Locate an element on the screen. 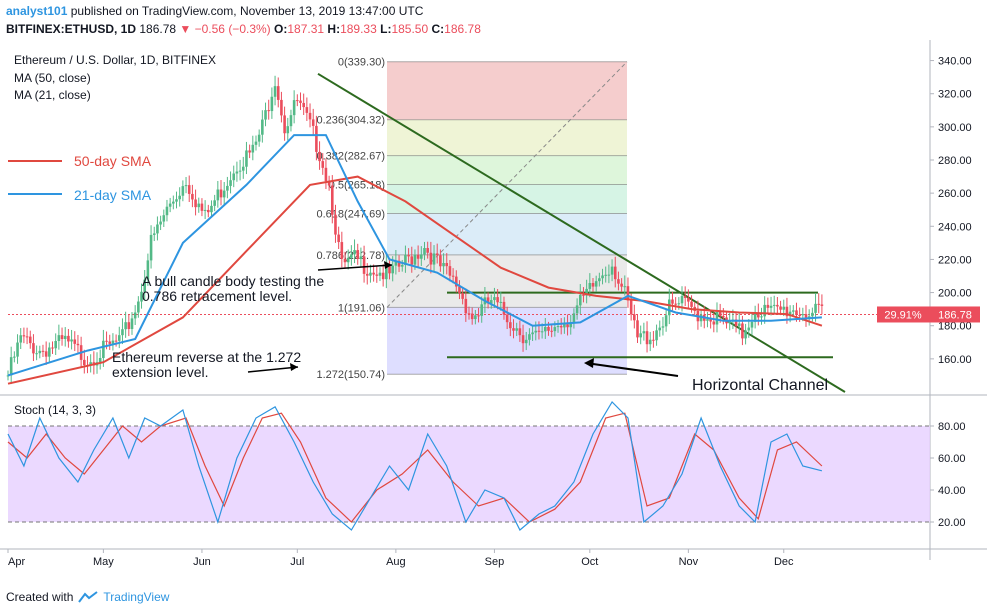 This screenshot has height=615, width=987. x-tick-label: Oct is located at coordinates (589, 562).